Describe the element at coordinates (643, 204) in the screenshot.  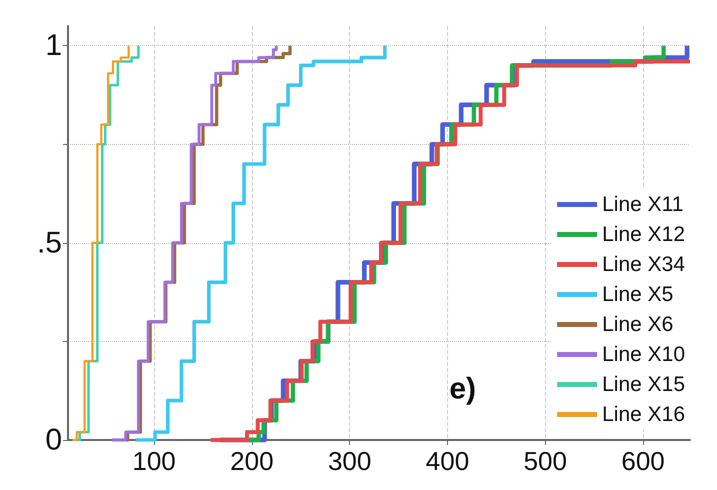
I see `legend-label: Line X11` at that location.